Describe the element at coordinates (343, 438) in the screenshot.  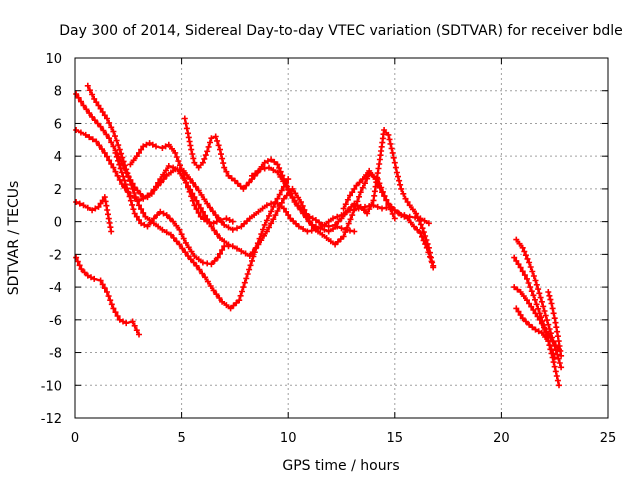
I see `x-tick-labels: 0 5 10 15 20 25` at that location.